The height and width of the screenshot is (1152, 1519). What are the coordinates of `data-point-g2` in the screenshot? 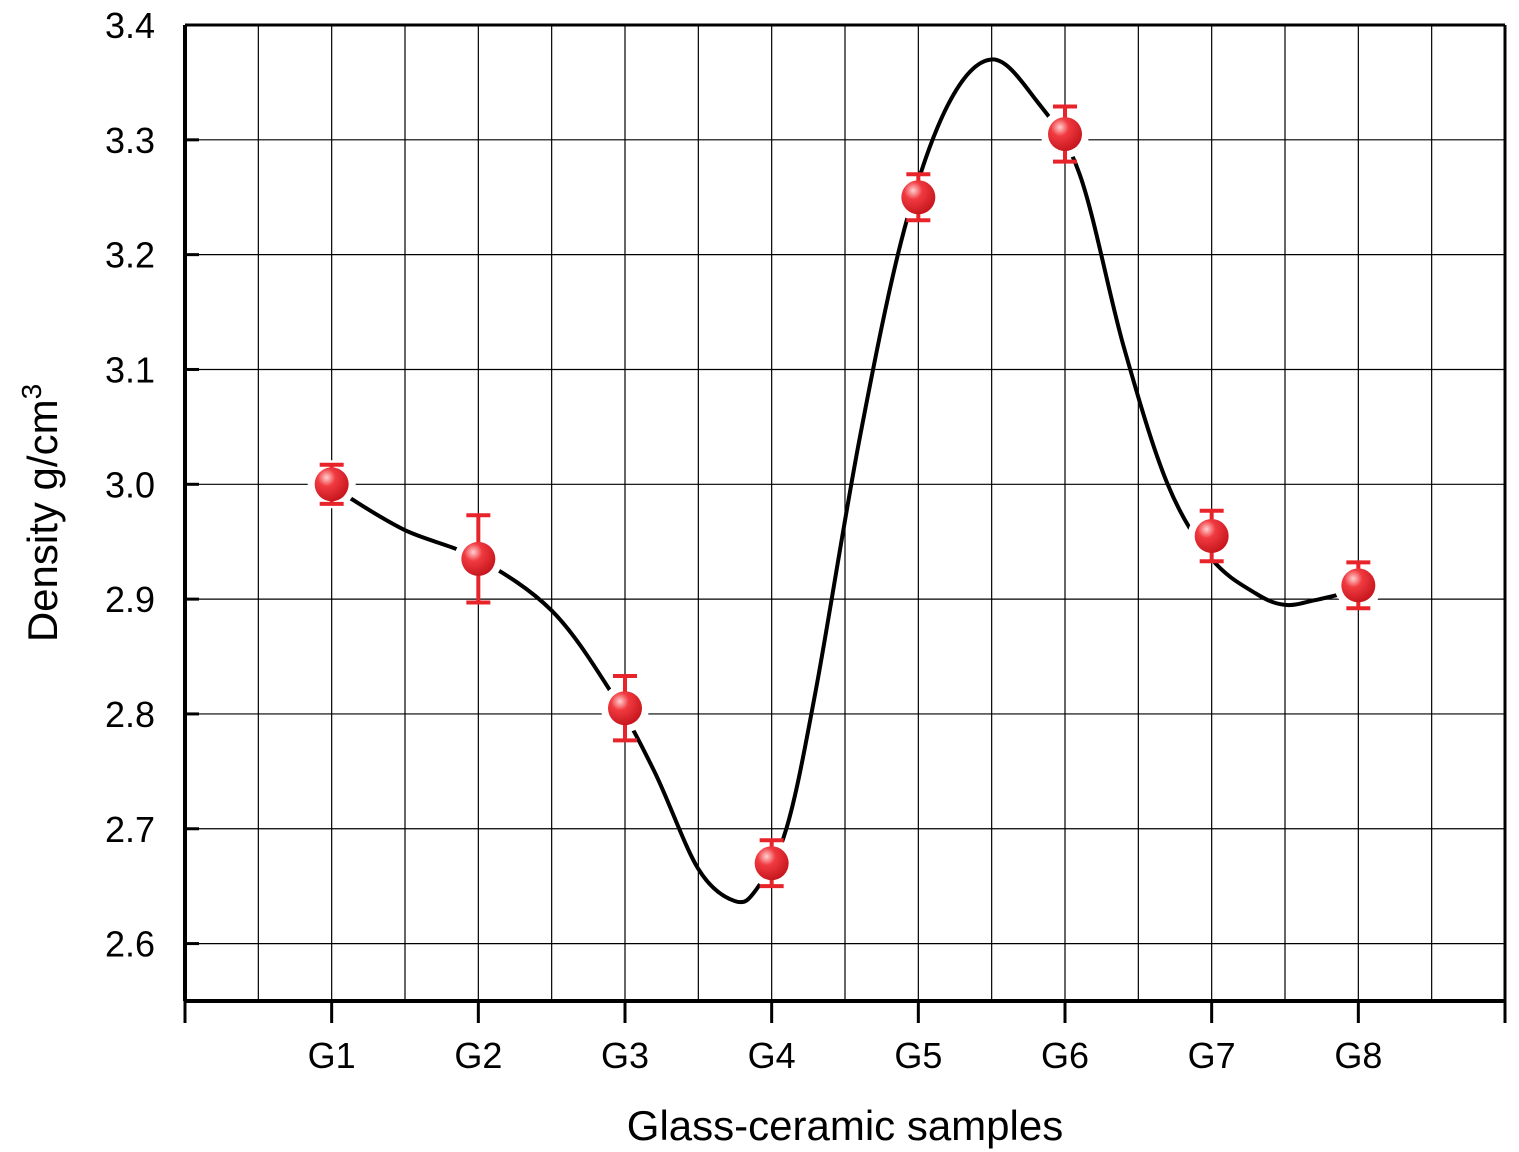 It's located at (478, 559).